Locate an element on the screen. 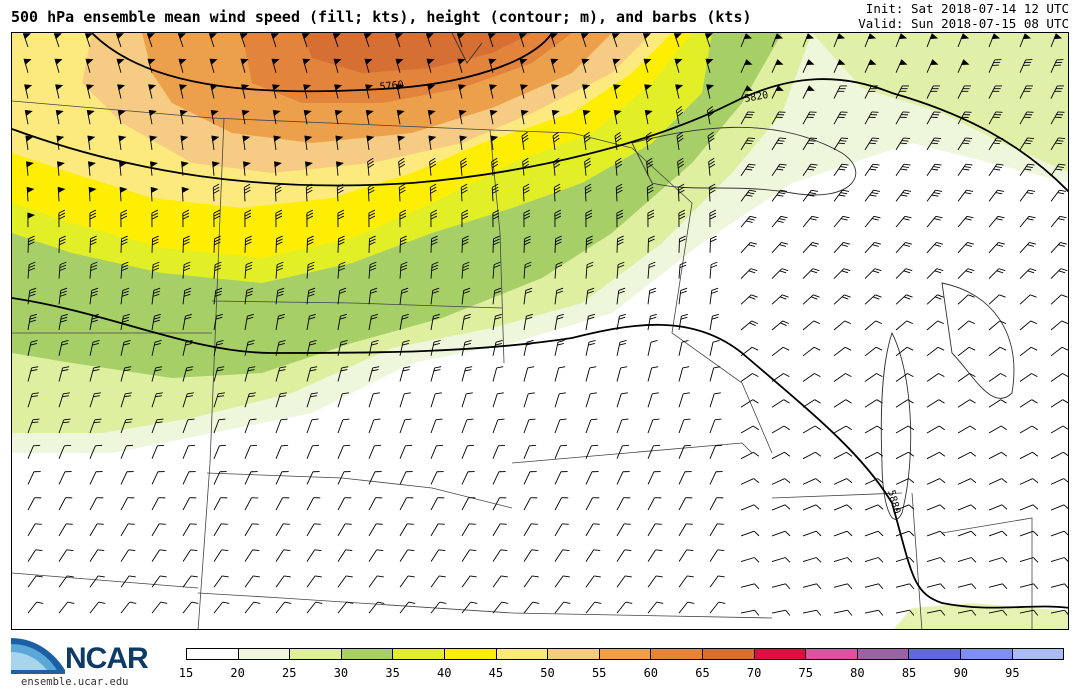  colorbar-tick-label: 35 is located at coordinates (392, 673).